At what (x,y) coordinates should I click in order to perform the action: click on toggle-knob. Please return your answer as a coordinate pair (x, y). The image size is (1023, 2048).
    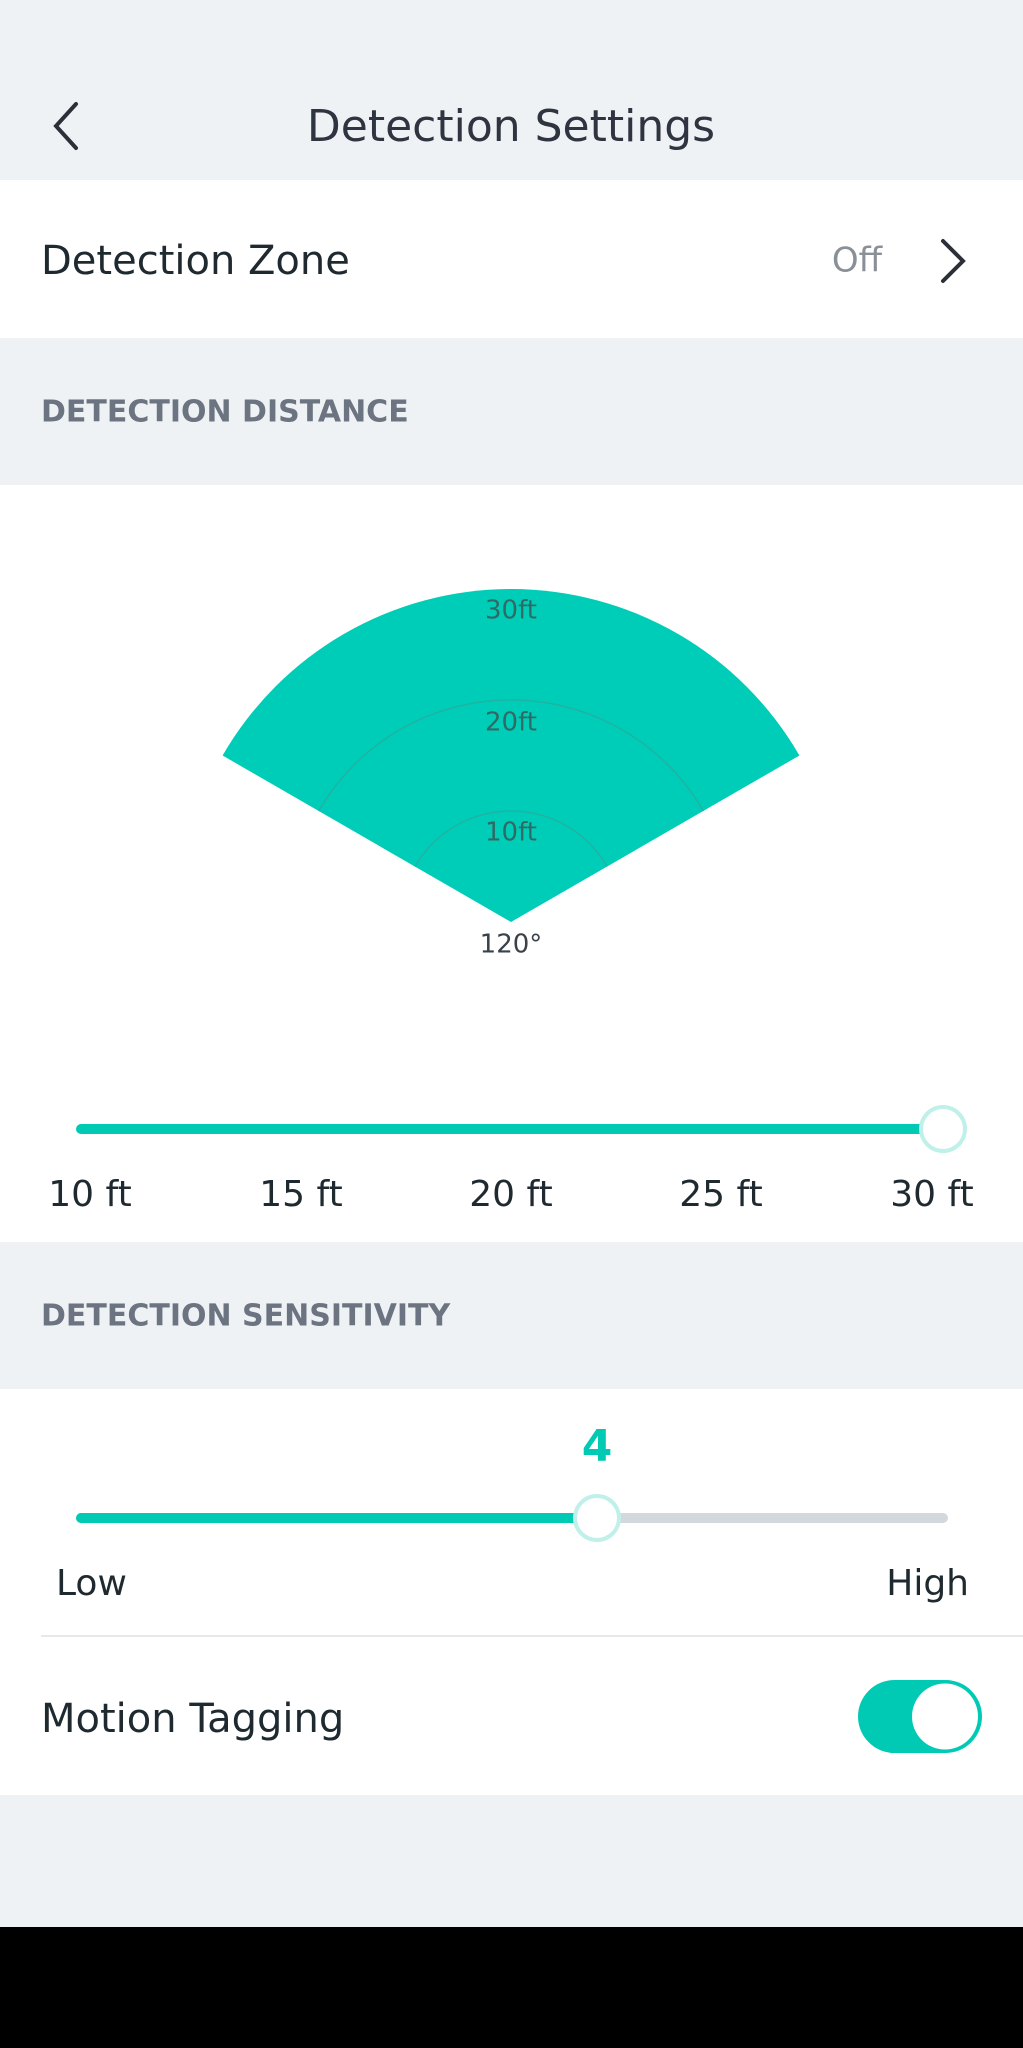
    Looking at the image, I should click on (945, 1716).